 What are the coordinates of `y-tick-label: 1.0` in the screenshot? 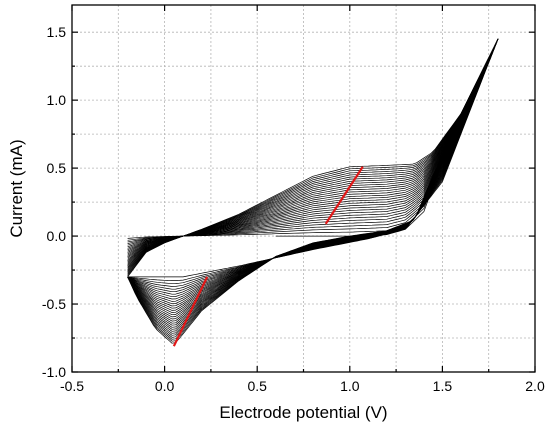 It's located at (57, 100).